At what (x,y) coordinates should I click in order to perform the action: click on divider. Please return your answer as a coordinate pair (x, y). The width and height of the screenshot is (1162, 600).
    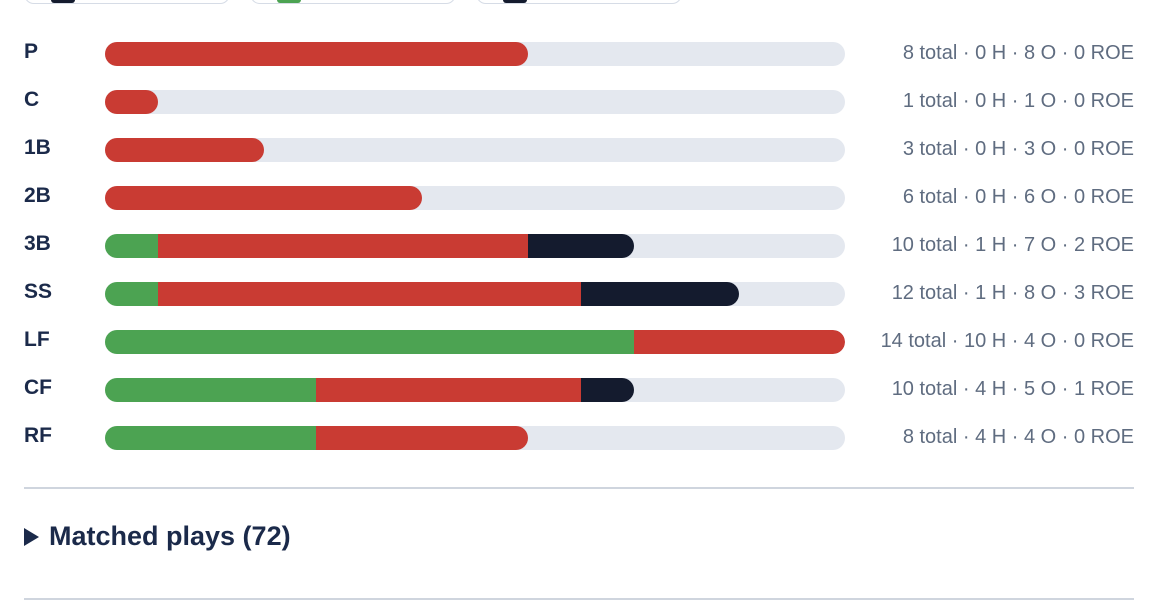
    Looking at the image, I should click on (579, 488).